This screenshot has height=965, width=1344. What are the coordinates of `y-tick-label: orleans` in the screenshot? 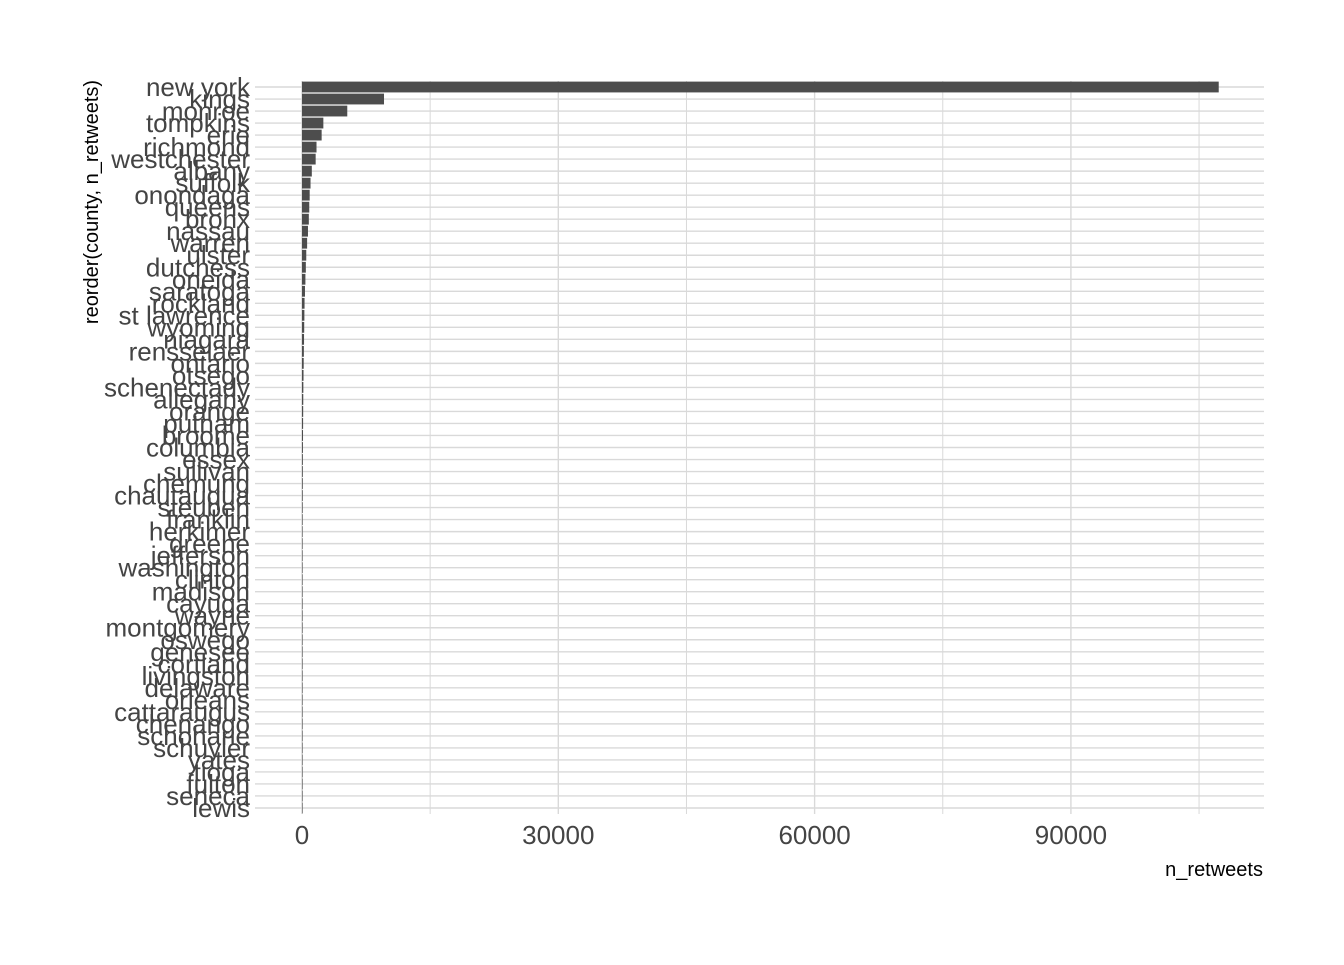 It's located at (207, 700).